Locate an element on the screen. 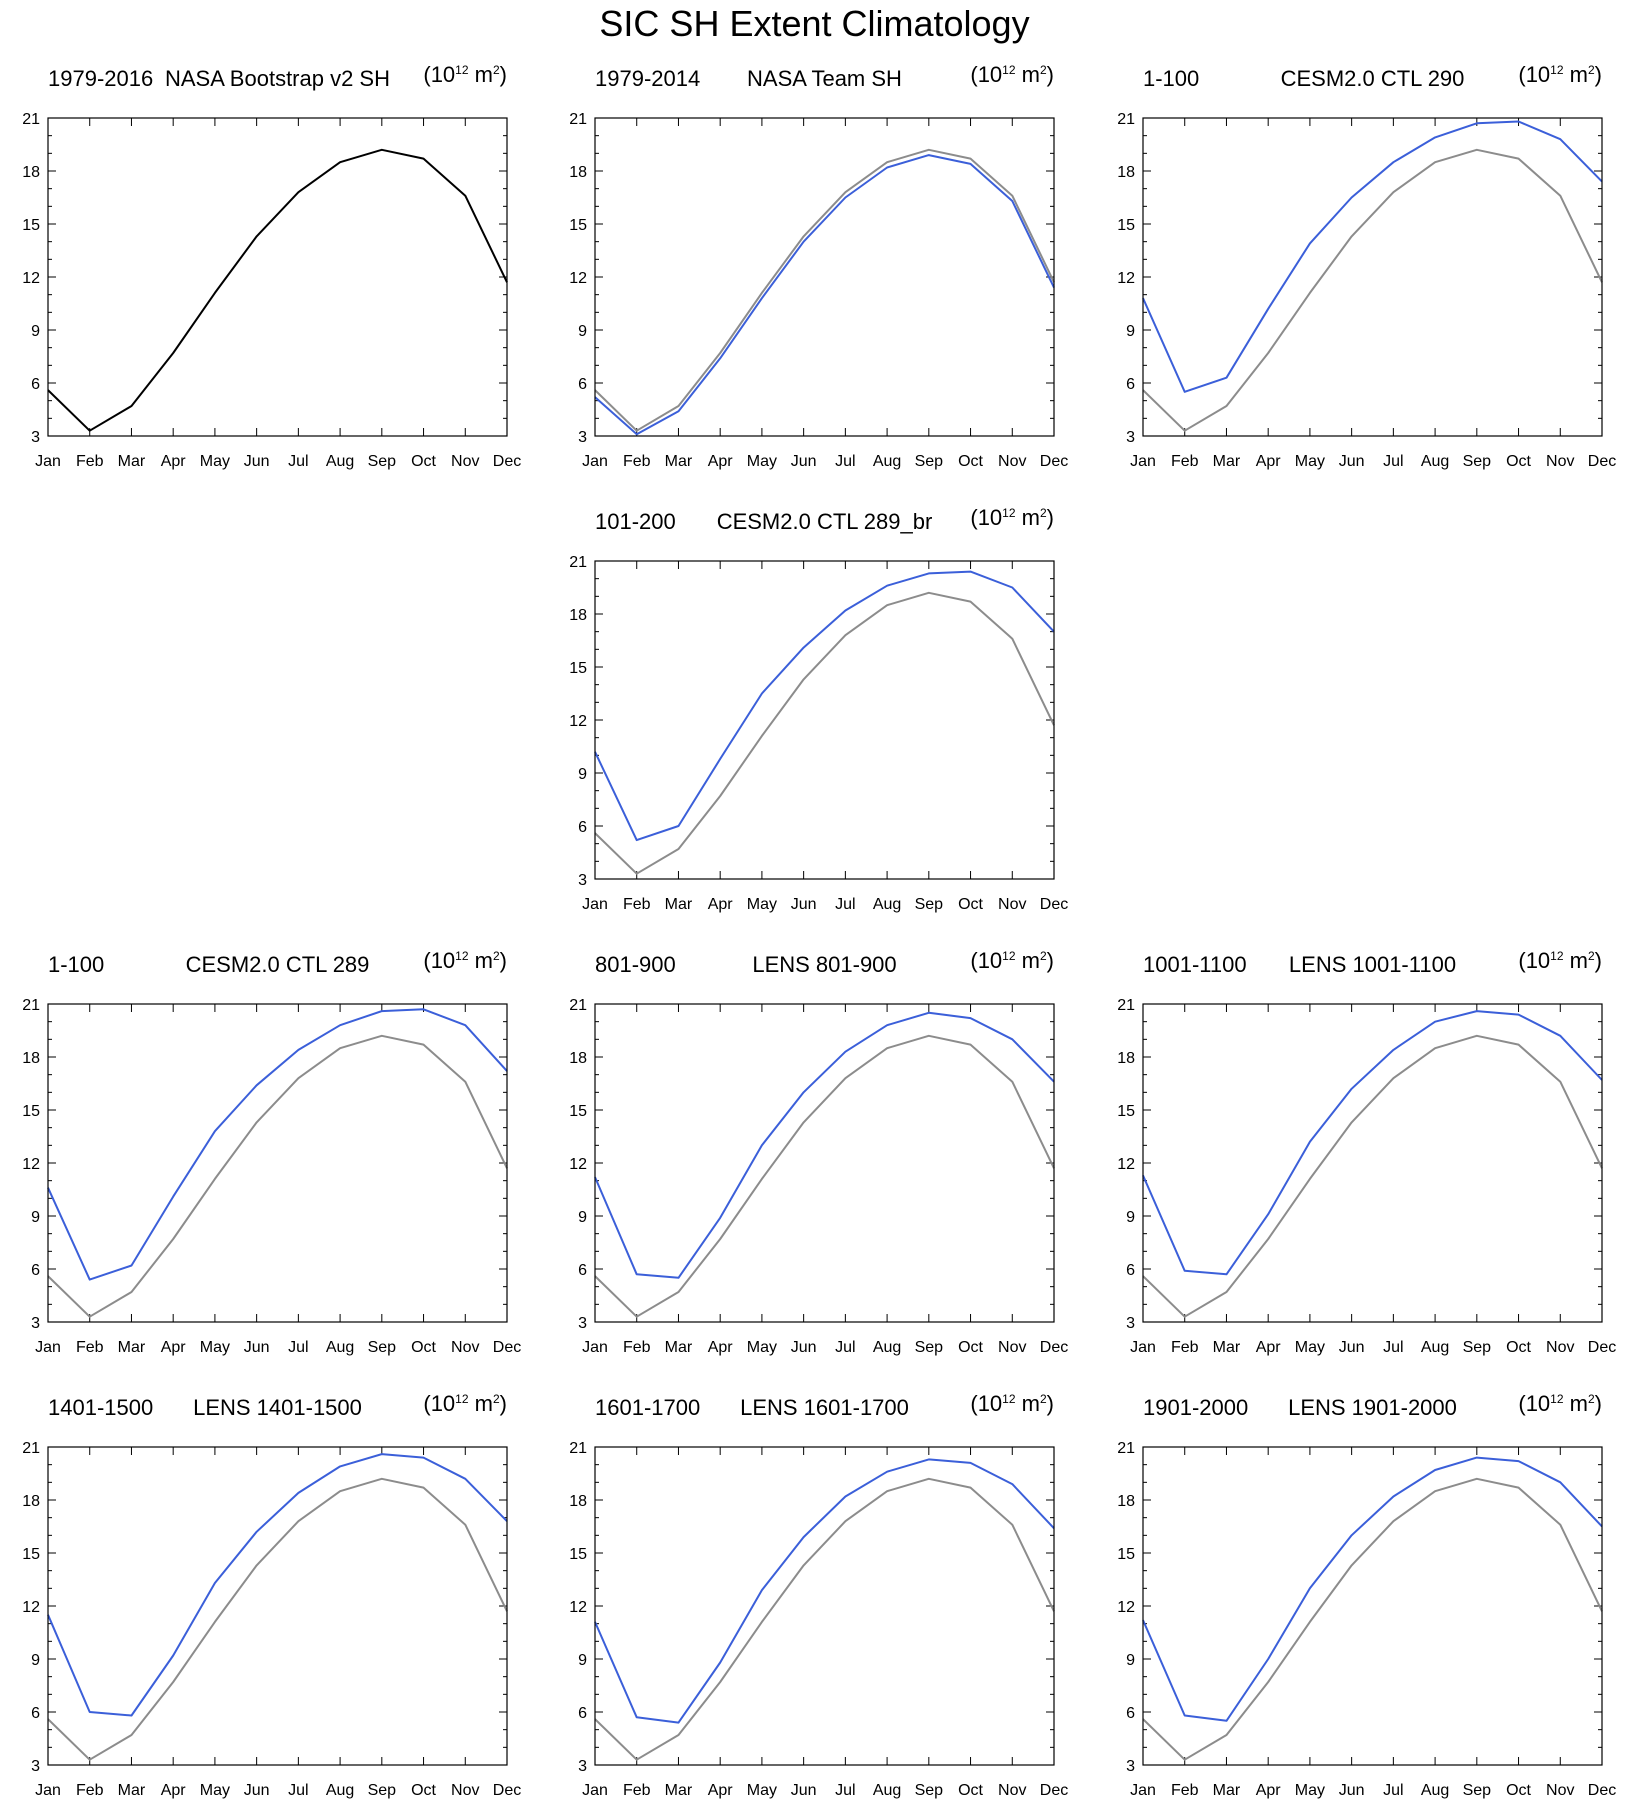 This screenshot has height=1815, width=1629. series-line-model is located at coordinates (824, 706).